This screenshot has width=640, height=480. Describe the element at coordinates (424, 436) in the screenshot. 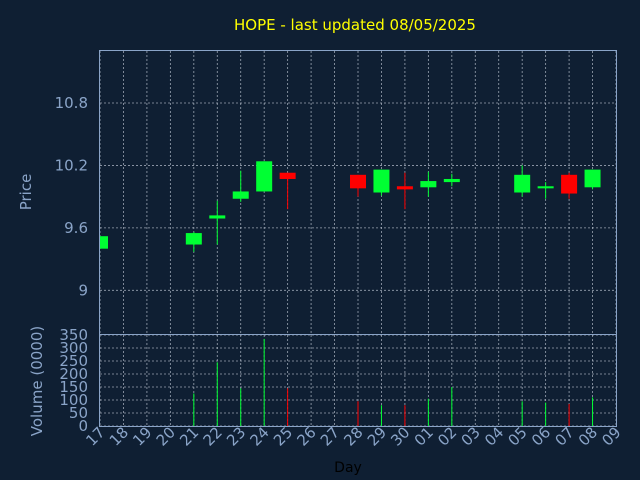

I see `x-tick-label: 01` at that location.